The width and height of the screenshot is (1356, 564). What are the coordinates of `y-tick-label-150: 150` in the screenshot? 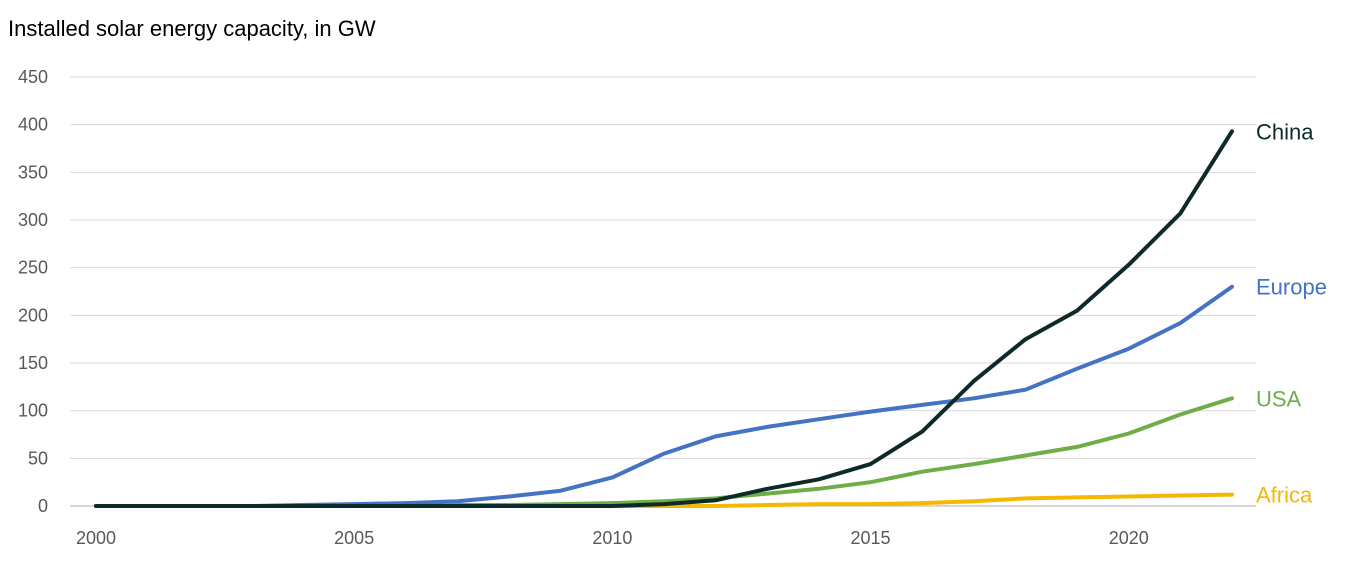 It's located at (33, 363).